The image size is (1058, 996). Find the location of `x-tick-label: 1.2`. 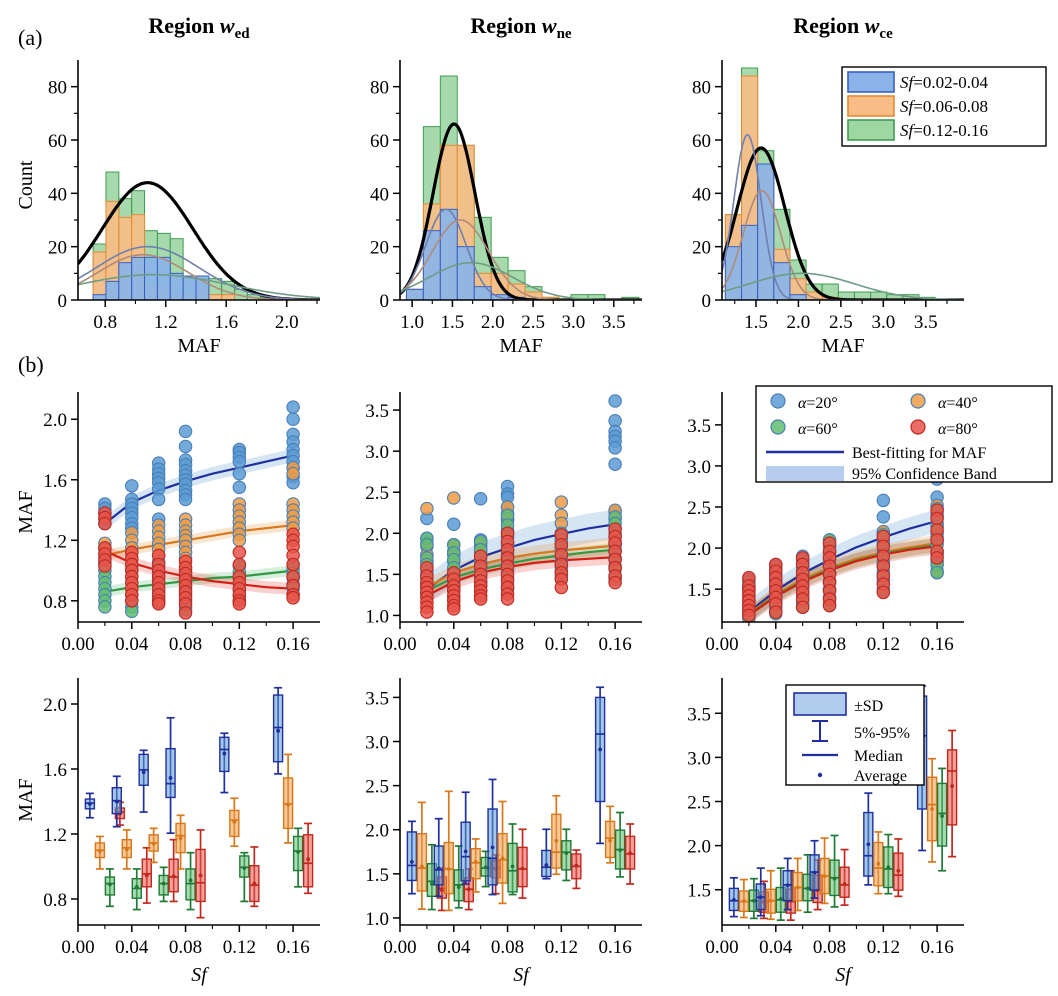

x-tick-label: 1.2 is located at coordinates (166, 322).